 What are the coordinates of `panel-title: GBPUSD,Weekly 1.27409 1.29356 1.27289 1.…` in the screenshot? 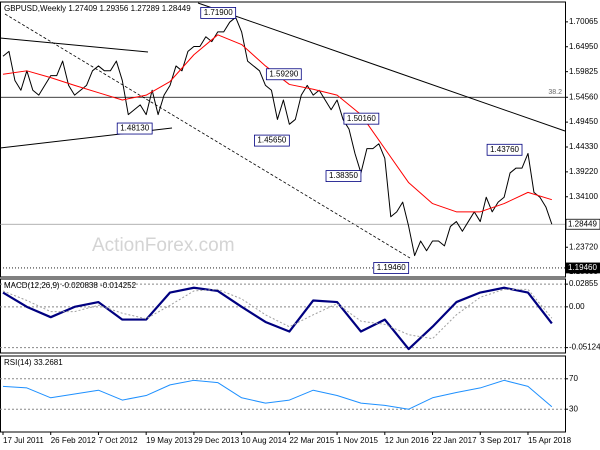 It's located at (97, 8).